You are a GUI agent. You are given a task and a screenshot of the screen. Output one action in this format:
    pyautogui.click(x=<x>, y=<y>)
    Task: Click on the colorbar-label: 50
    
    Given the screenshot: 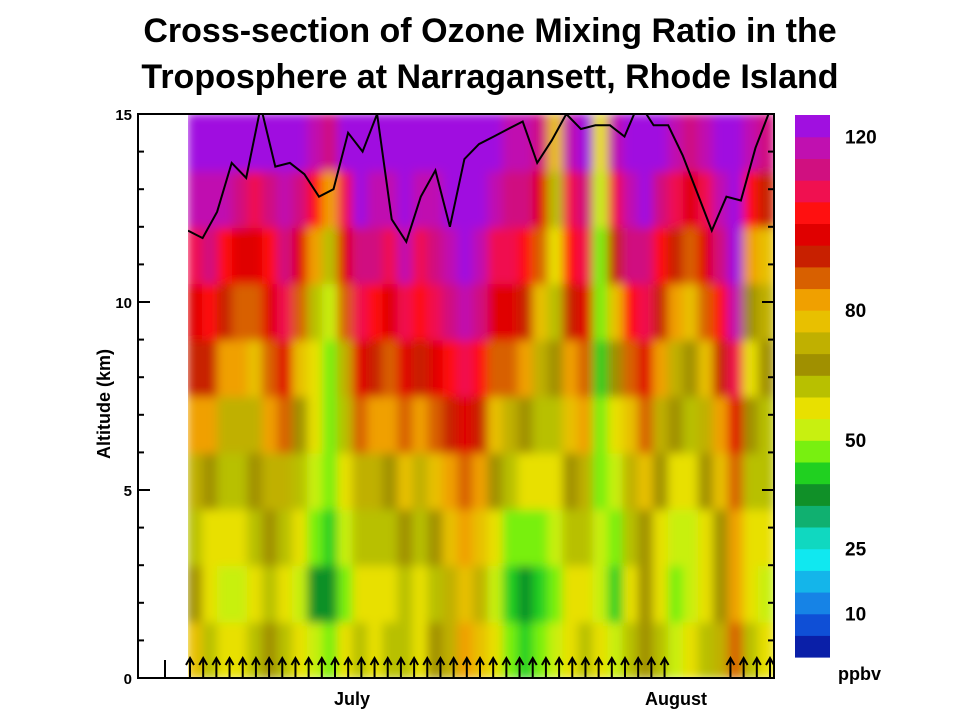 What is the action you would take?
    pyautogui.click(x=855, y=441)
    